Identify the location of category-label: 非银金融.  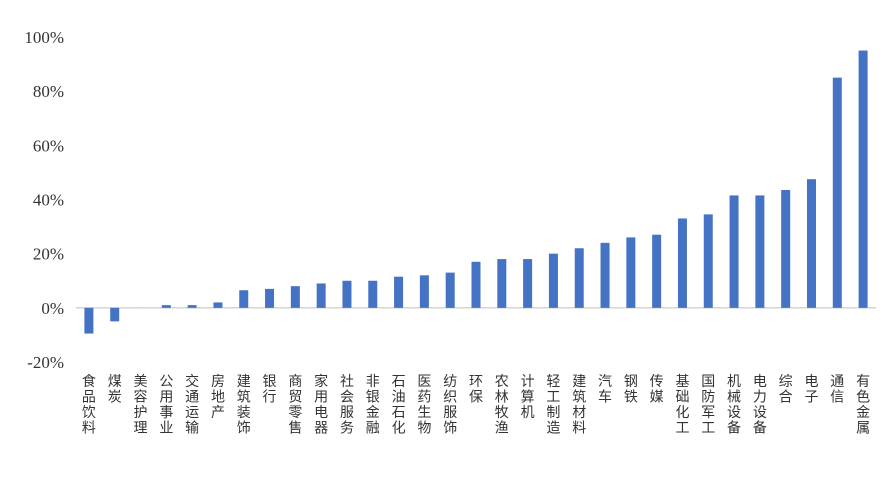
(373, 405).